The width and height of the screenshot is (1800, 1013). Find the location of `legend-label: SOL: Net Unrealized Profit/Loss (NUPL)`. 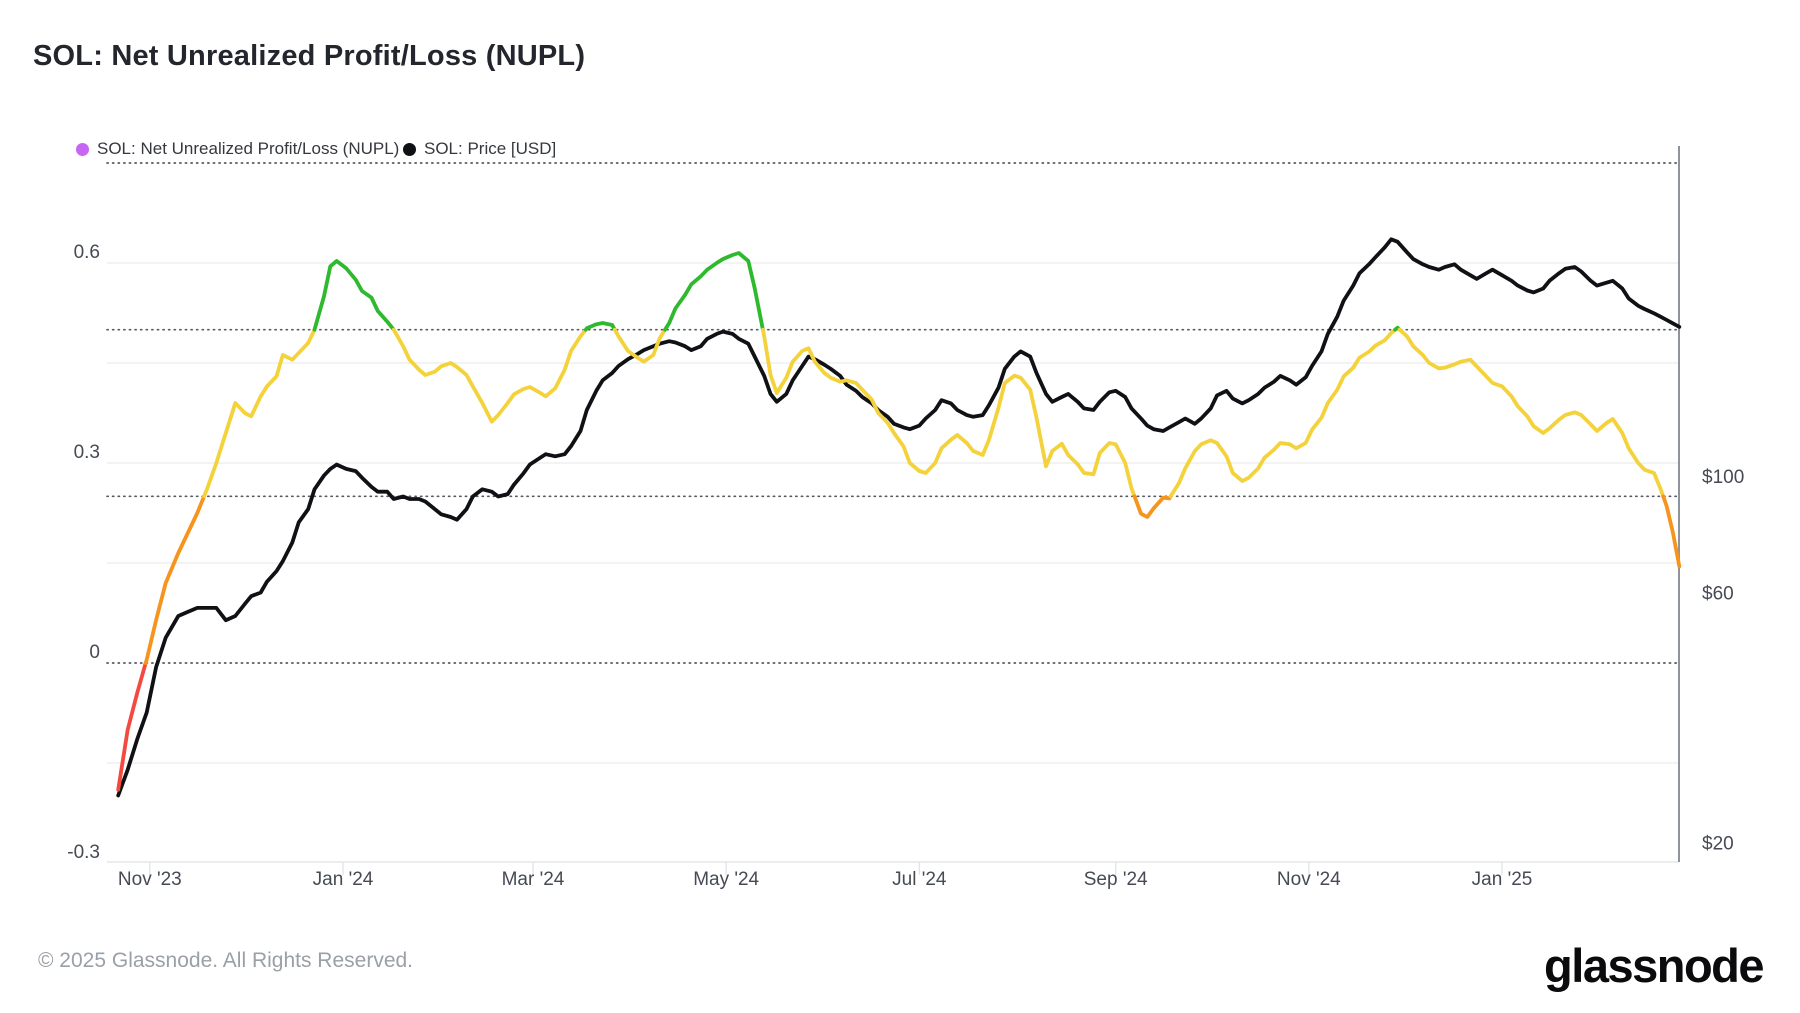

legend-label: SOL: Net Unrealized Profit/Loss (NUPL) is located at coordinates (248, 148).